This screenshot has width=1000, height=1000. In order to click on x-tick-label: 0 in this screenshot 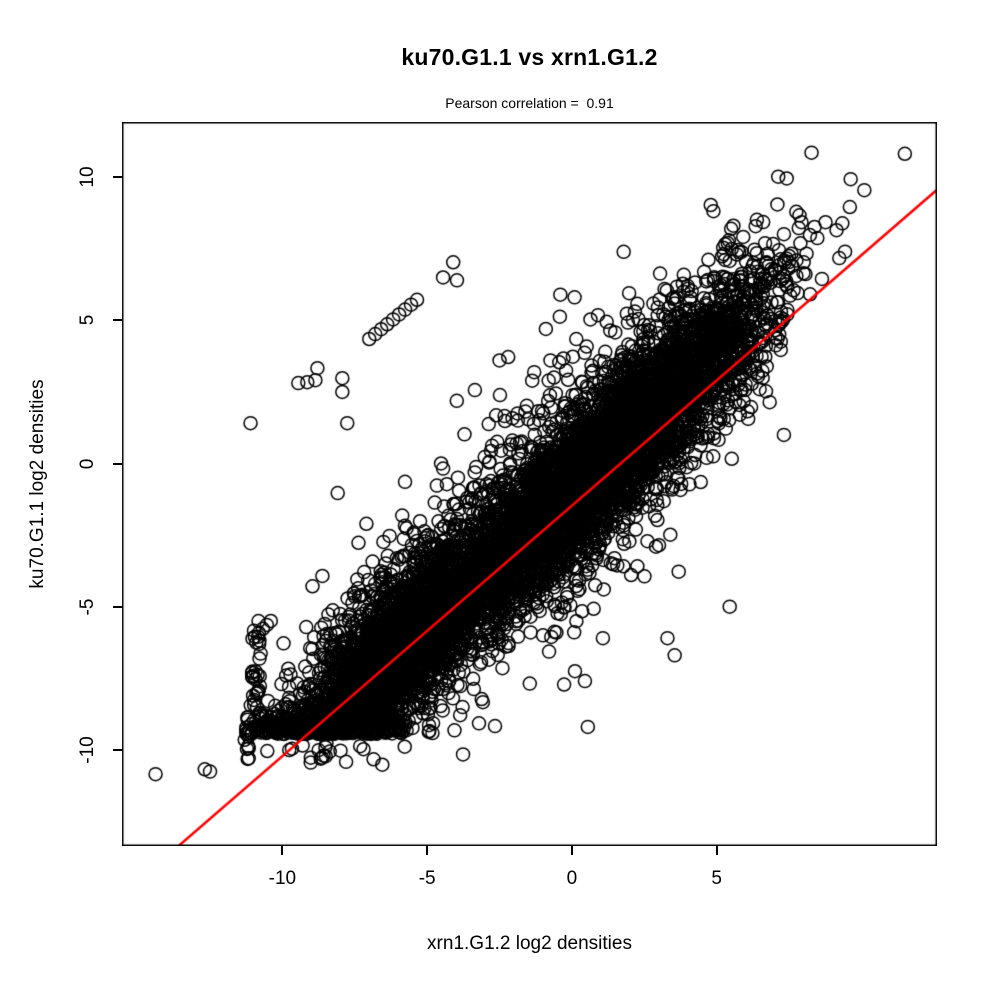, I will do `click(572, 878)`.